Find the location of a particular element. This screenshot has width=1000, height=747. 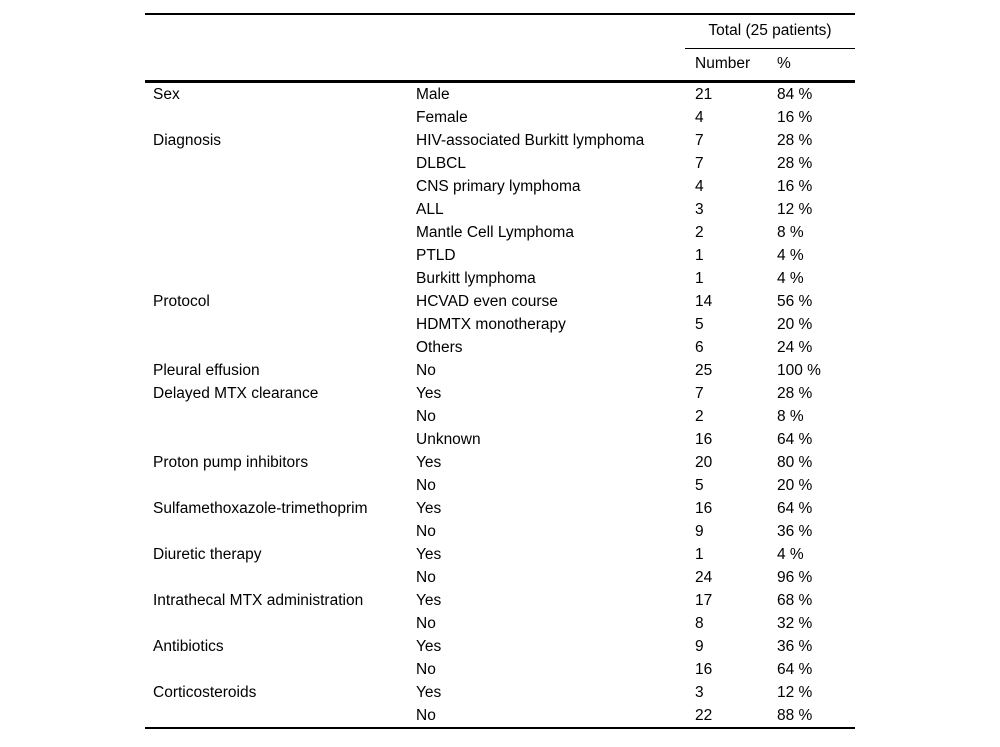

number-cell: 16 is located at coordinates (704, 669).